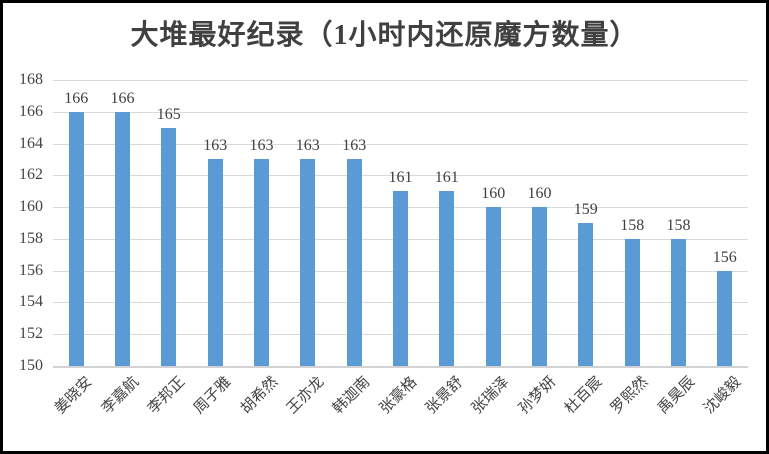  I want to click on data-label: 159, so click(585, 209).